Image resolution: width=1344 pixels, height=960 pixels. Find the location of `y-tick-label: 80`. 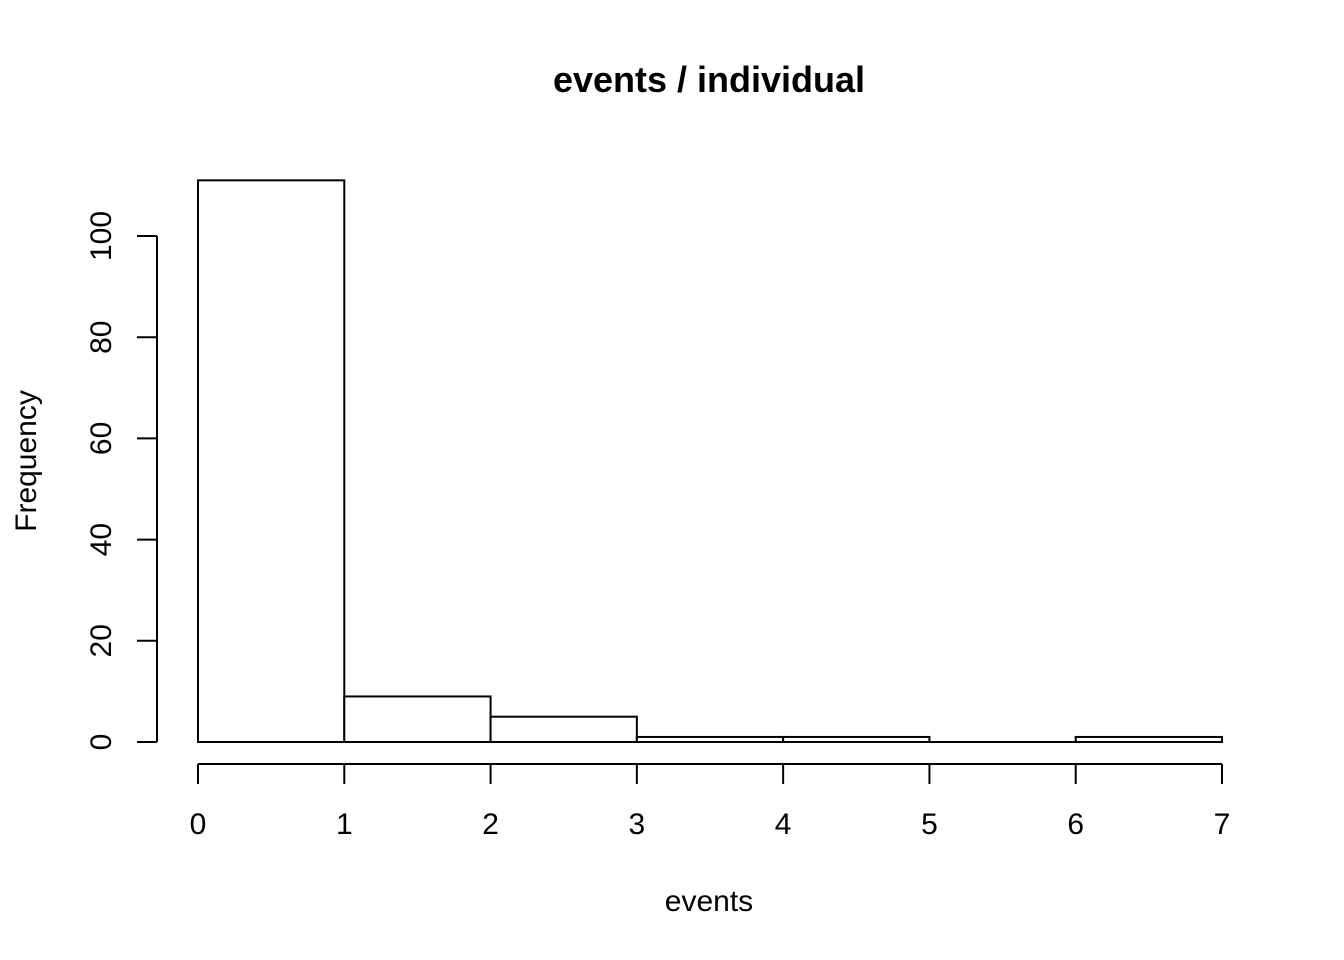

y-tick-label: 80 is located at coordinates (101, 337).